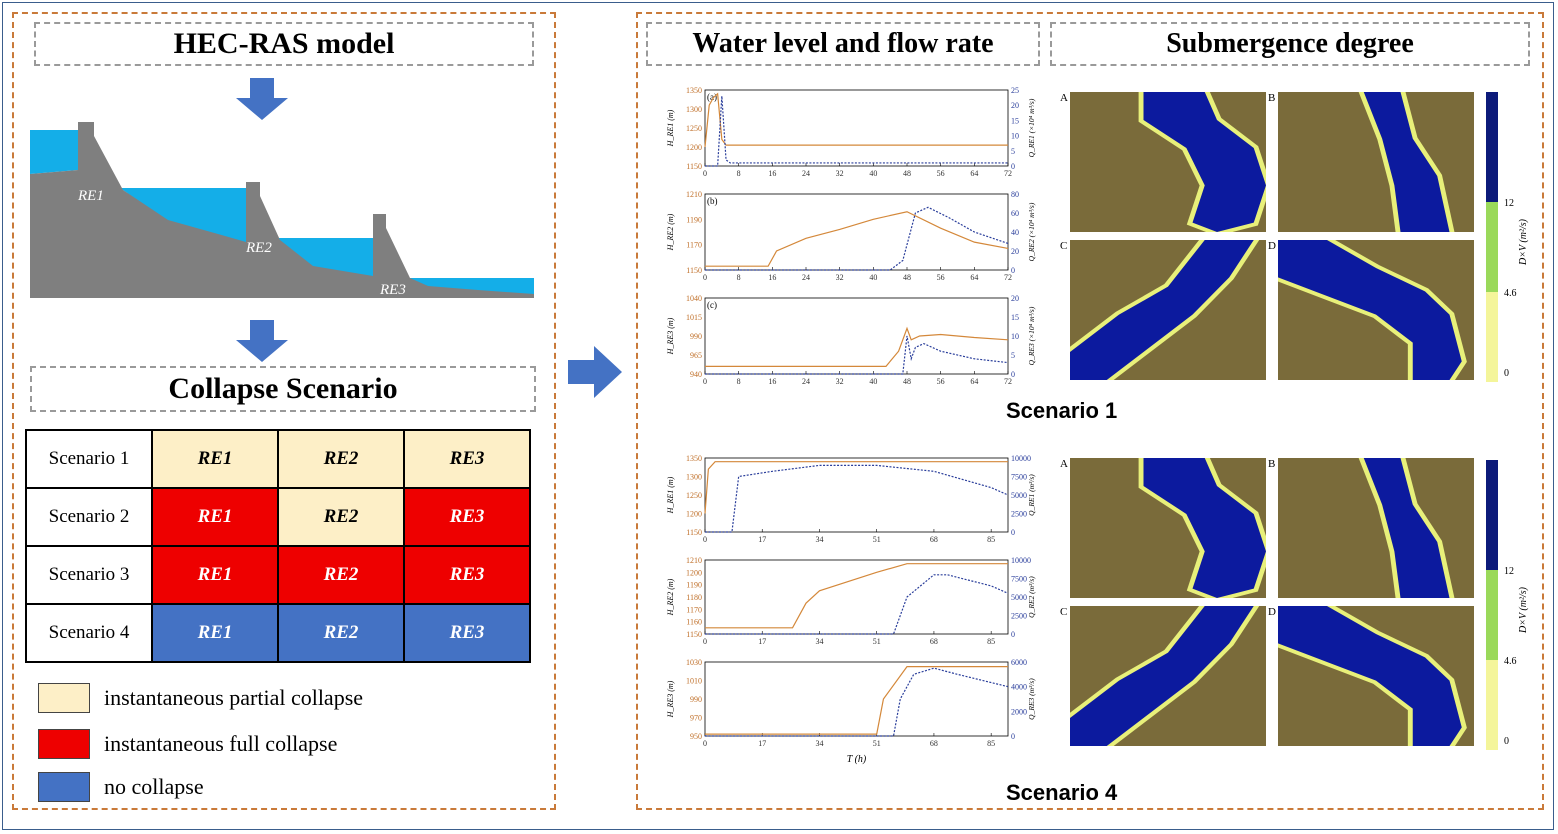  I want to click on y-tick-label: 970, so click(696, 718).